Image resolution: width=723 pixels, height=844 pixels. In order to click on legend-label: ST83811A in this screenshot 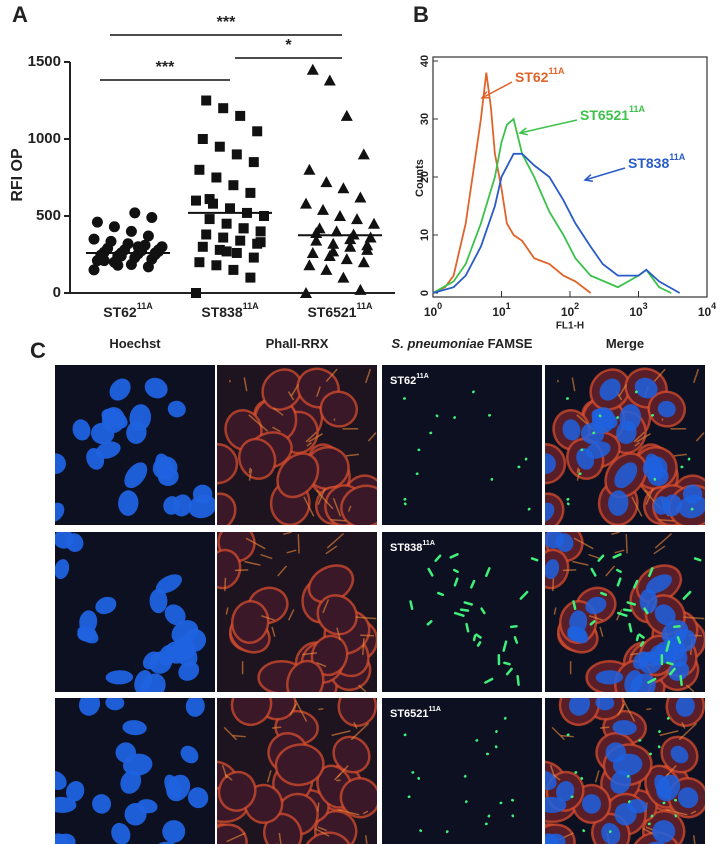, I will do `click(657, 161)`.